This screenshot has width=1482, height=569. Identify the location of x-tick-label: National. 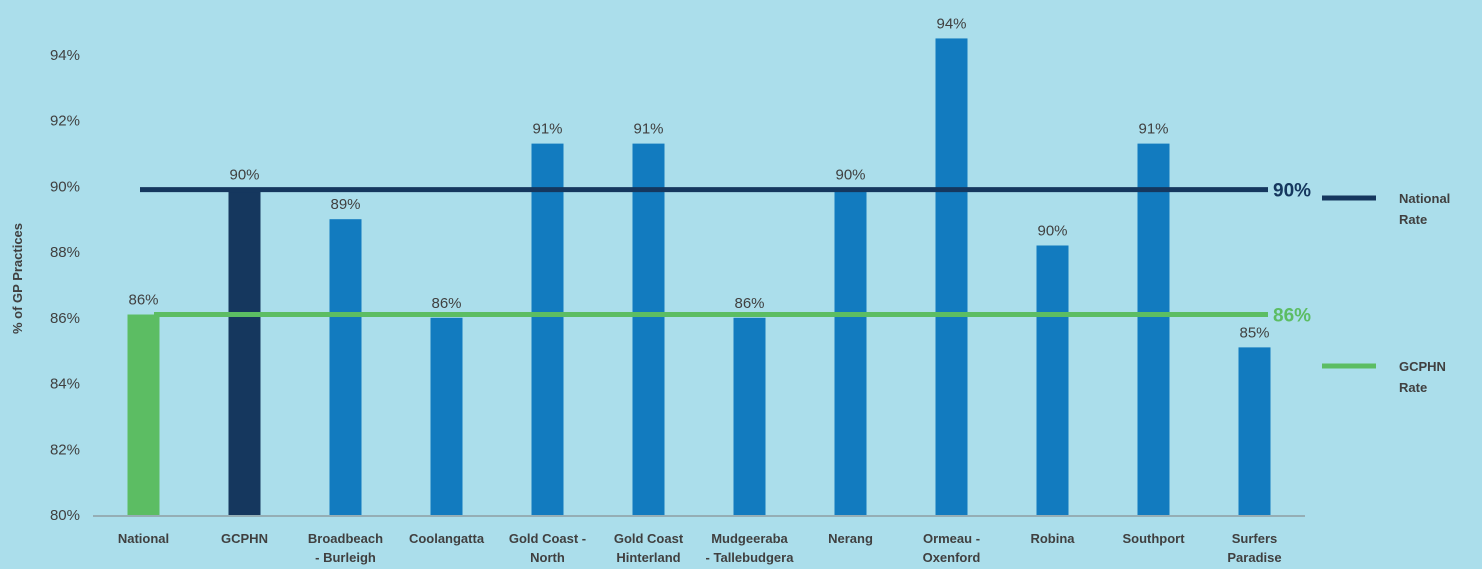
(143, 538).